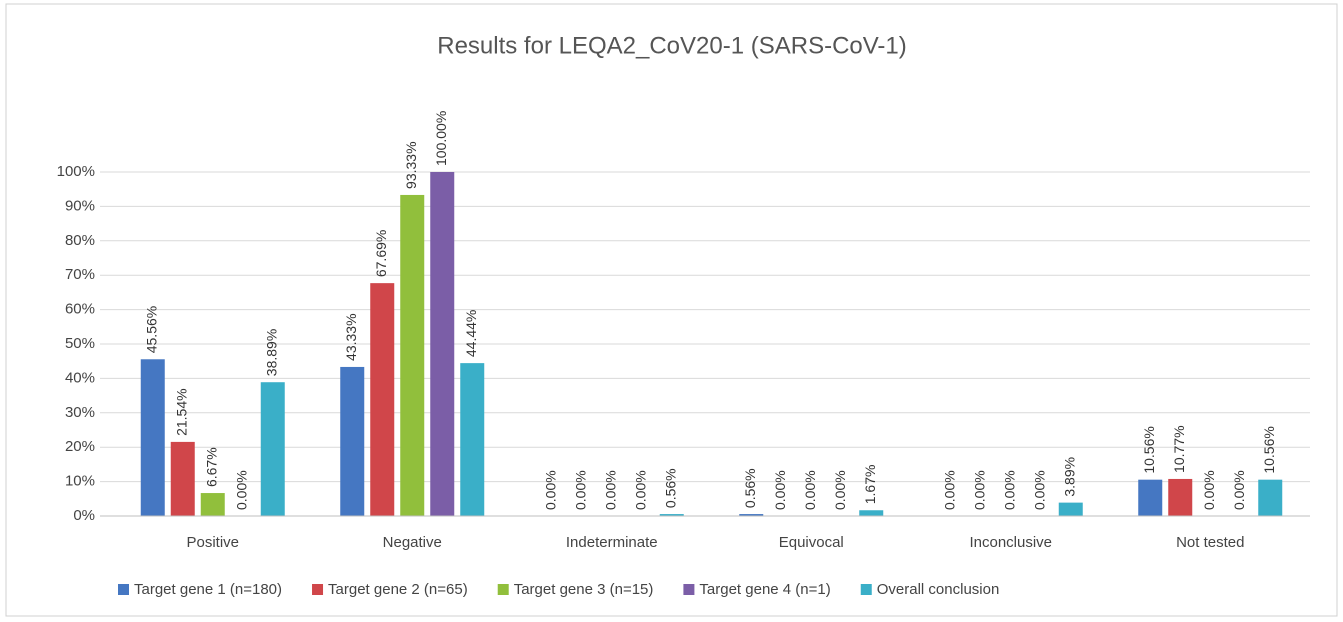 This screenshot has width=1343, height=622. What do you see at coordinates (80, 481) in the screenshot?
I see `y-tick-label: 10%` at bounding box center [80, 481].